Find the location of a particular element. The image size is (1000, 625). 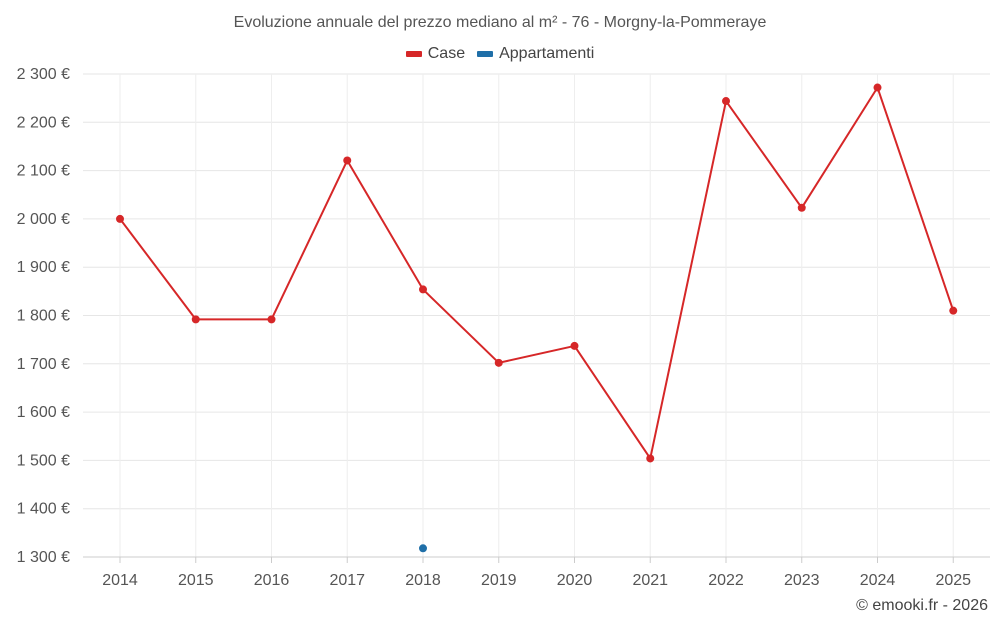

x-tick-label: 2018 is located at coordinates (423, 580).